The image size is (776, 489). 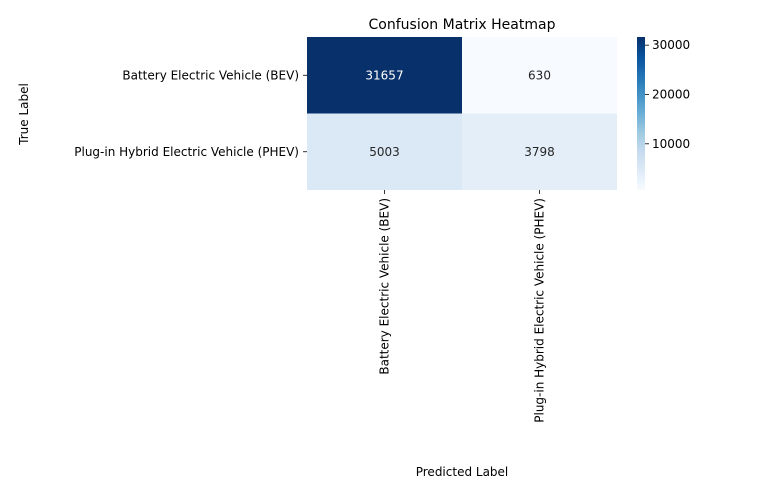 What do you see at coordinates (462, 472) in the screenshot?
I see `x-axis-label: Predicted Label` at bounding box center [462, 472].